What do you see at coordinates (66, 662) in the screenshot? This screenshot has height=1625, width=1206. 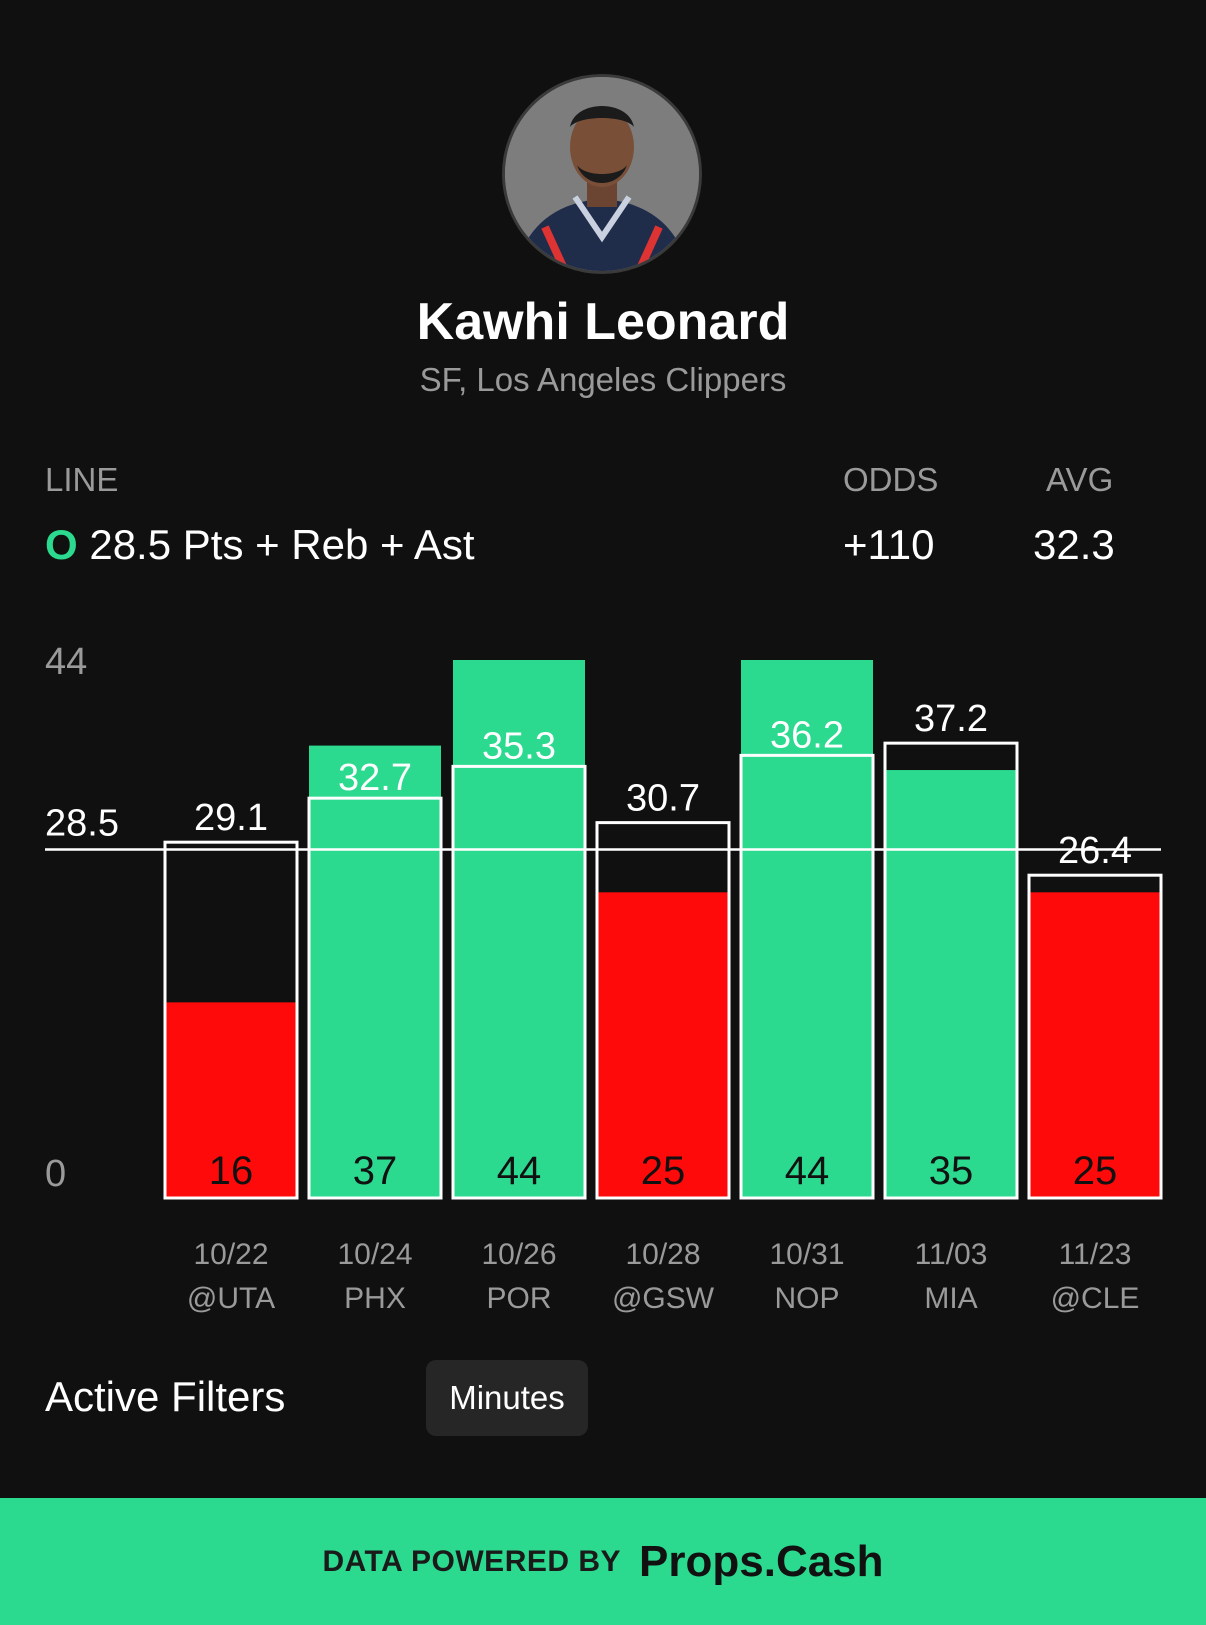 I see `y-tick-label-max: 44` at bounding box center [66, 662].